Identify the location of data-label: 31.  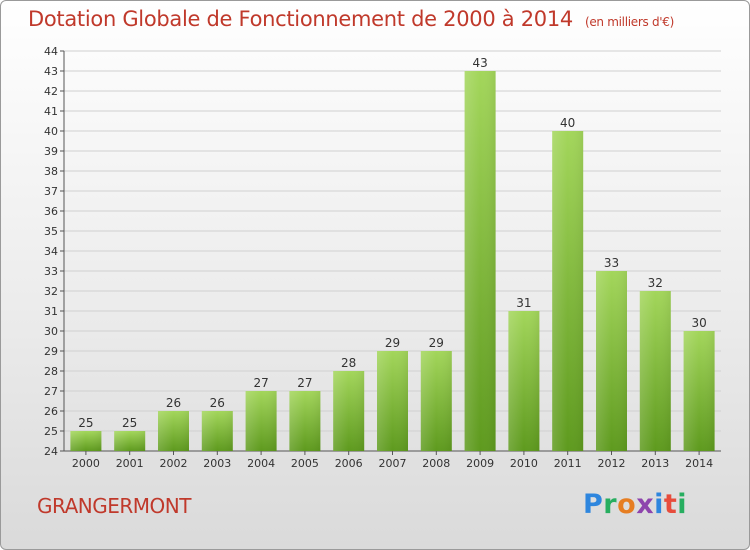
(523, 303).